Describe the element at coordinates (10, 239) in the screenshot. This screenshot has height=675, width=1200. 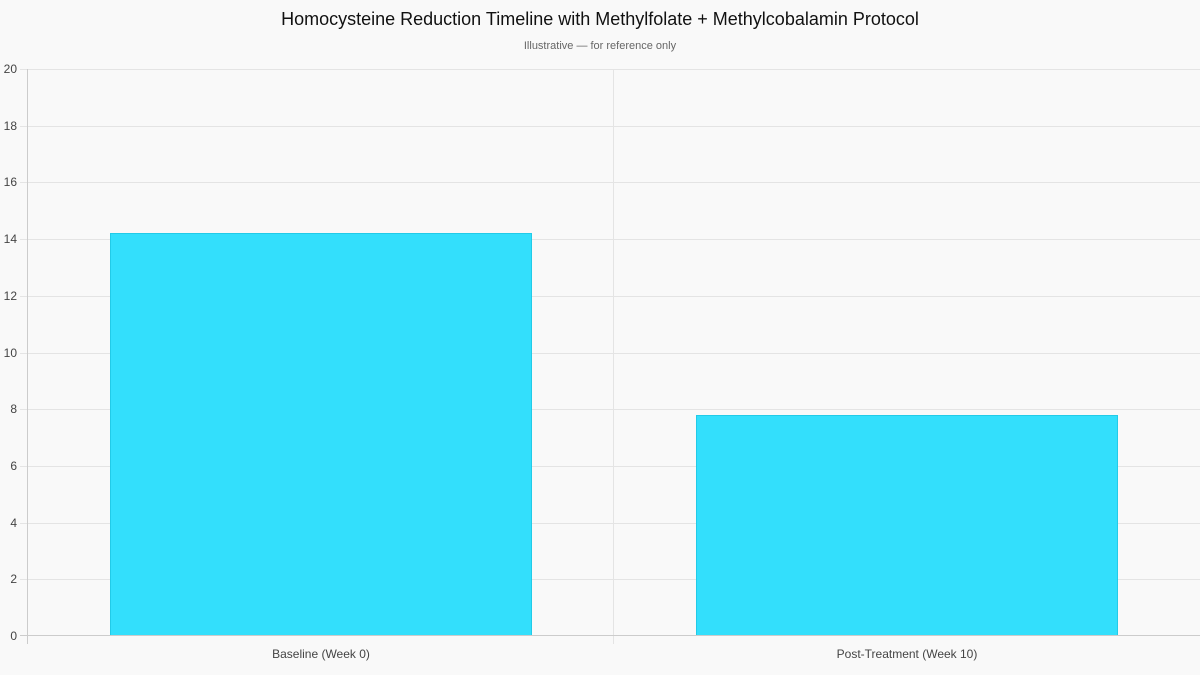
I see `y-tick-label: 14` at that location.